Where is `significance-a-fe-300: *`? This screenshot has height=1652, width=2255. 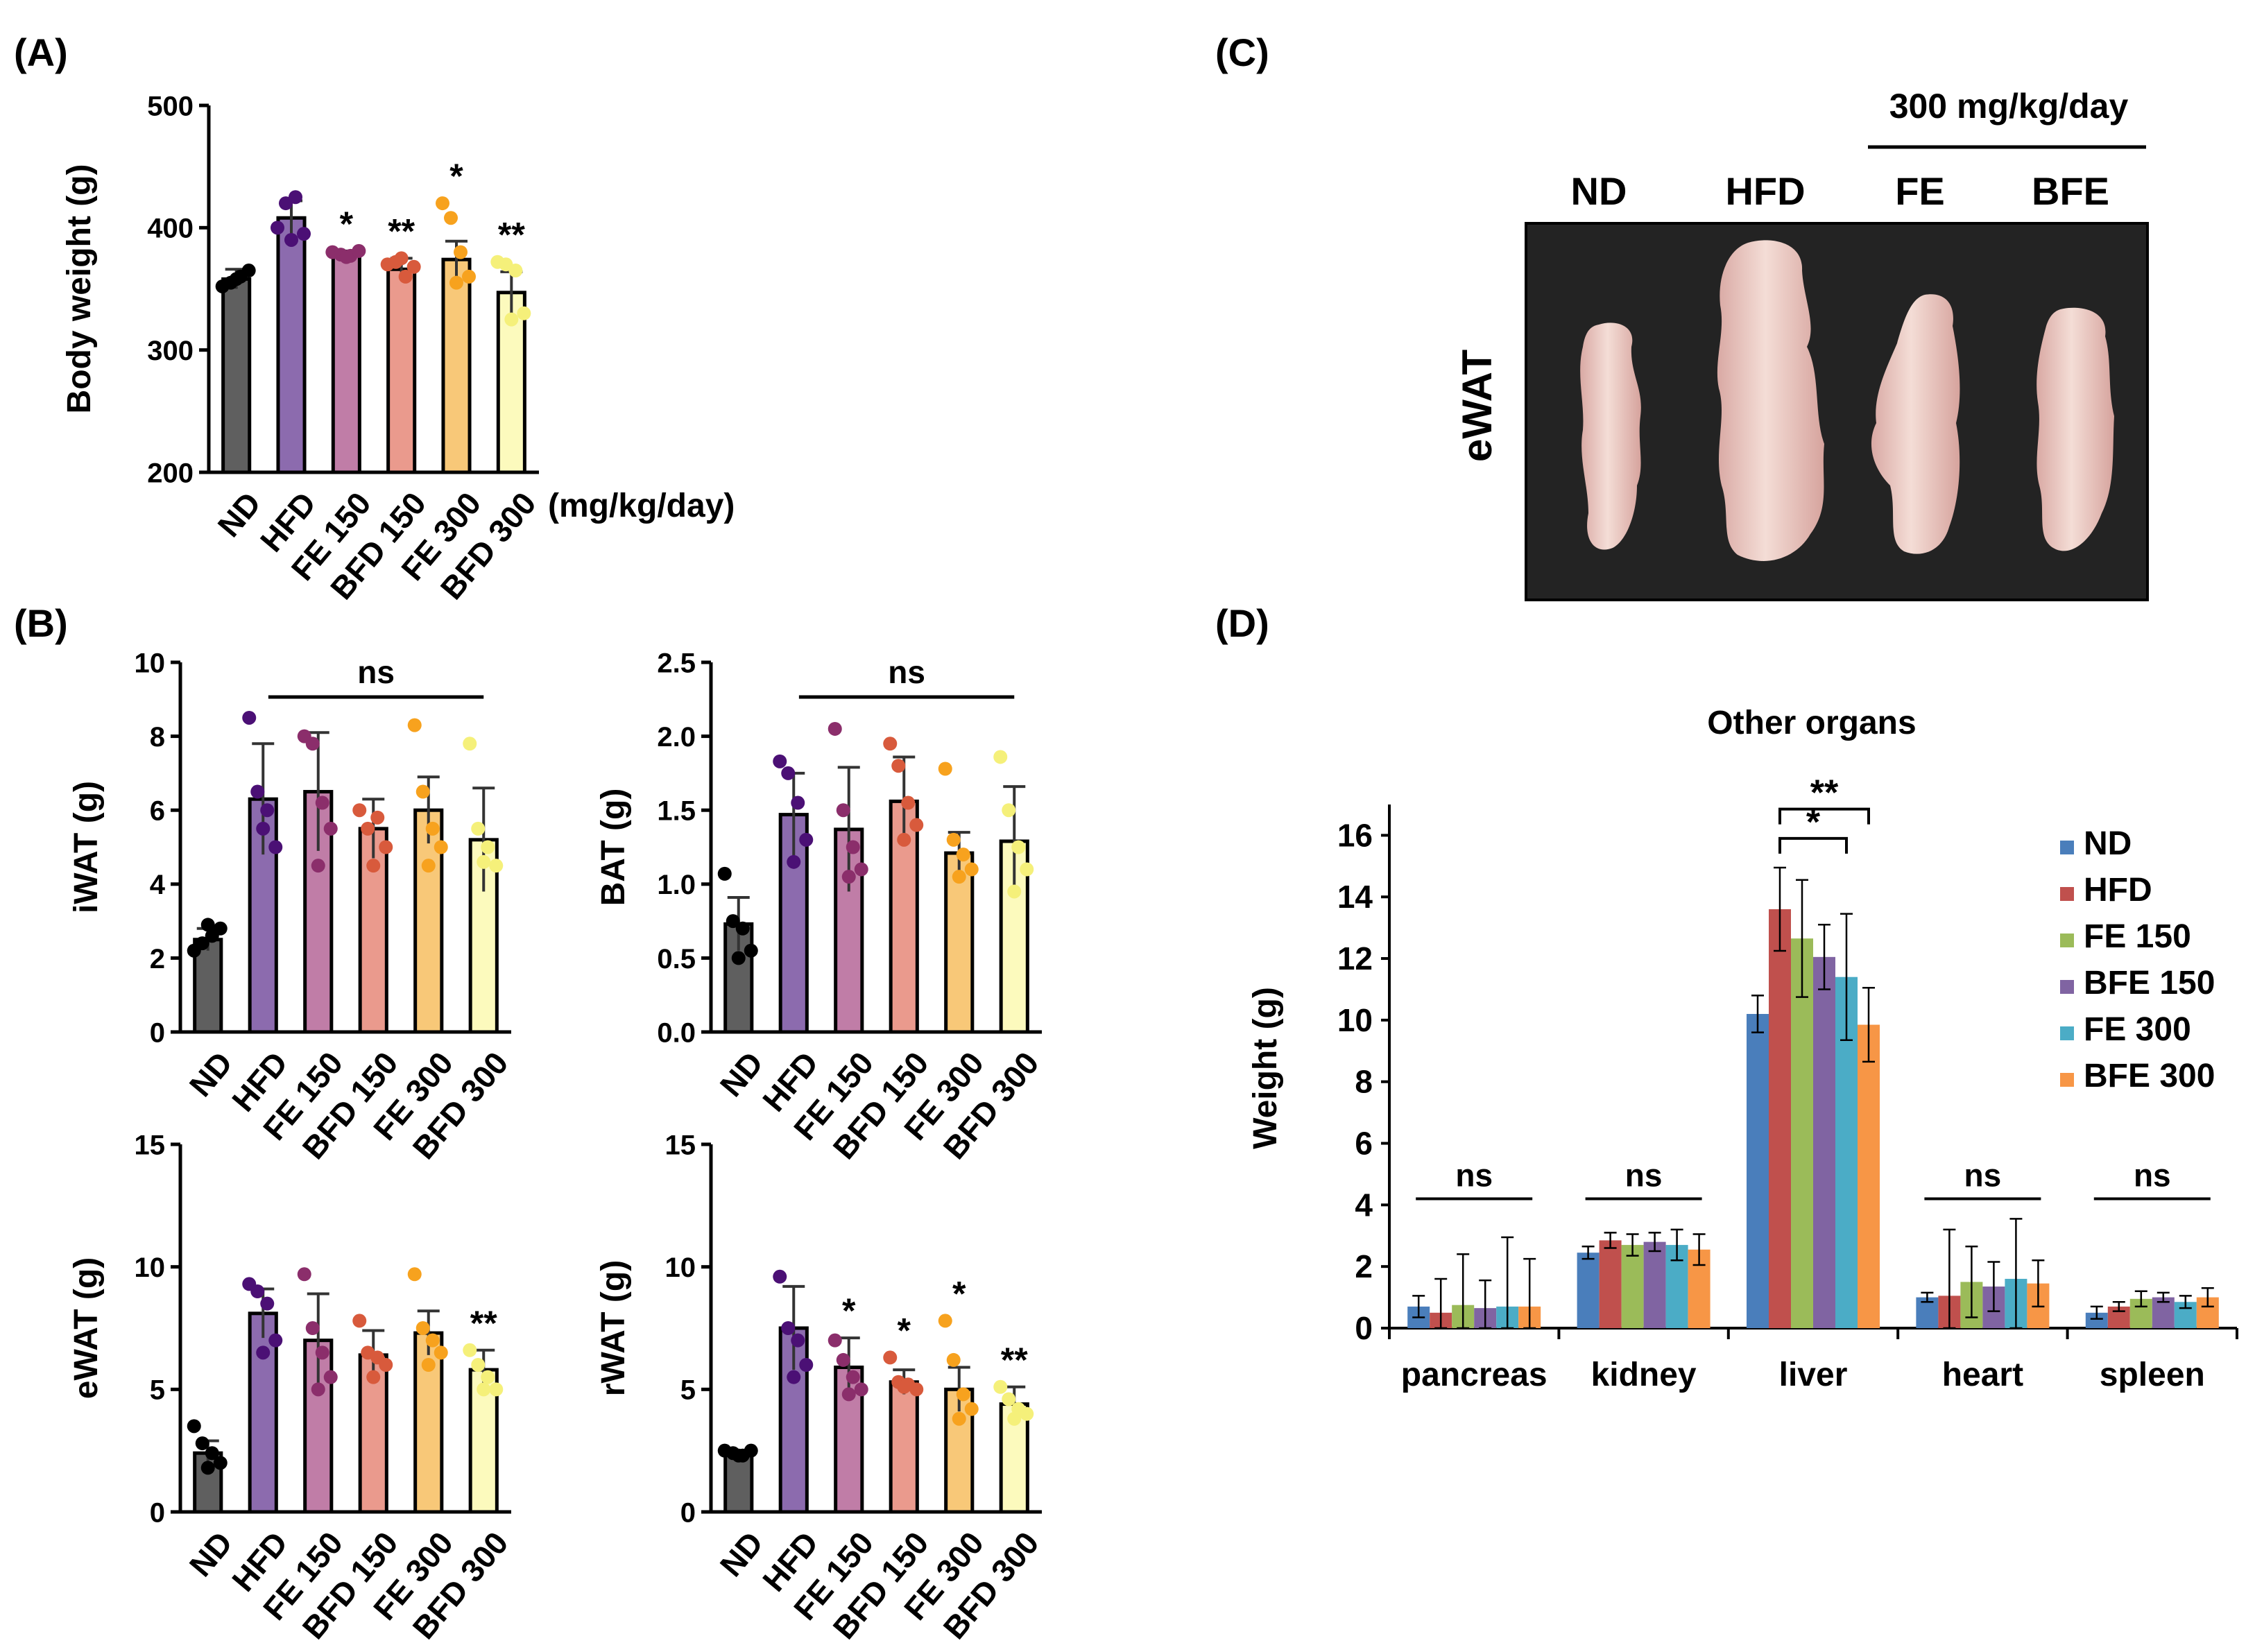 significance-a-fe-300: * is located at coordinates (456, 176).